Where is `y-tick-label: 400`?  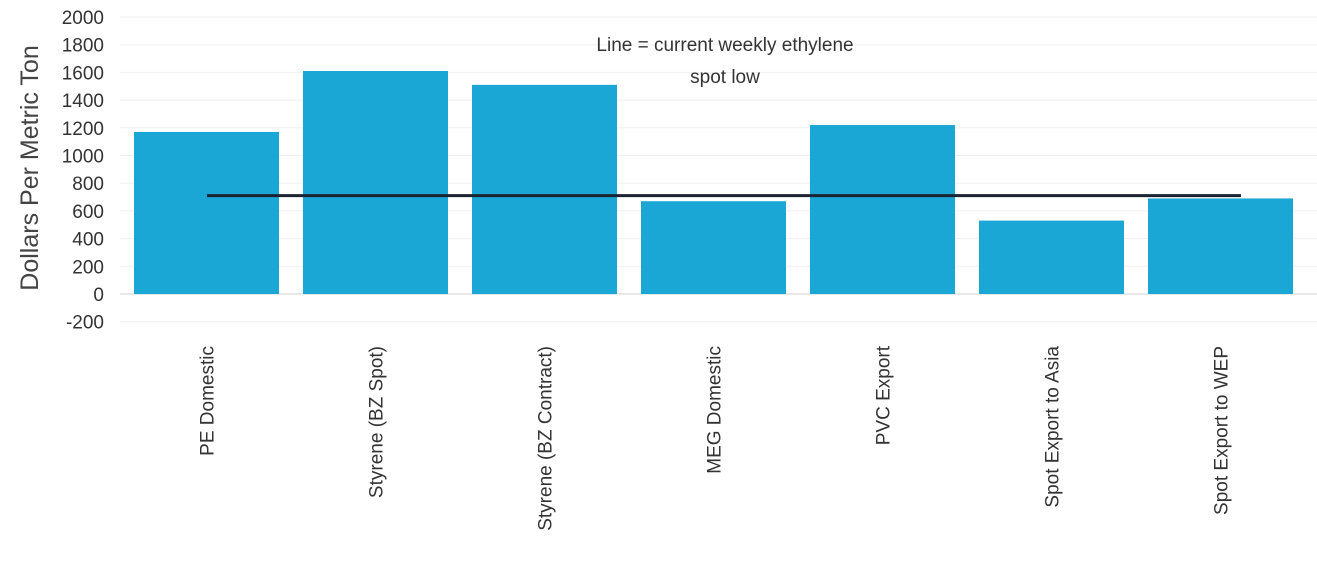
y-tick-label: 400 is located at coordinates (88, 240).